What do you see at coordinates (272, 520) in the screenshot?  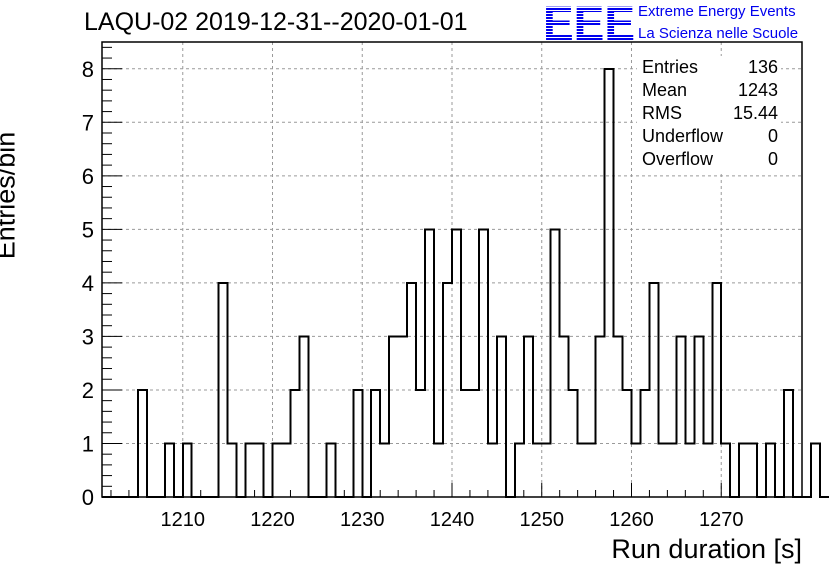 I see `x-tick-label: 1220` at bounding box center [272, 520].